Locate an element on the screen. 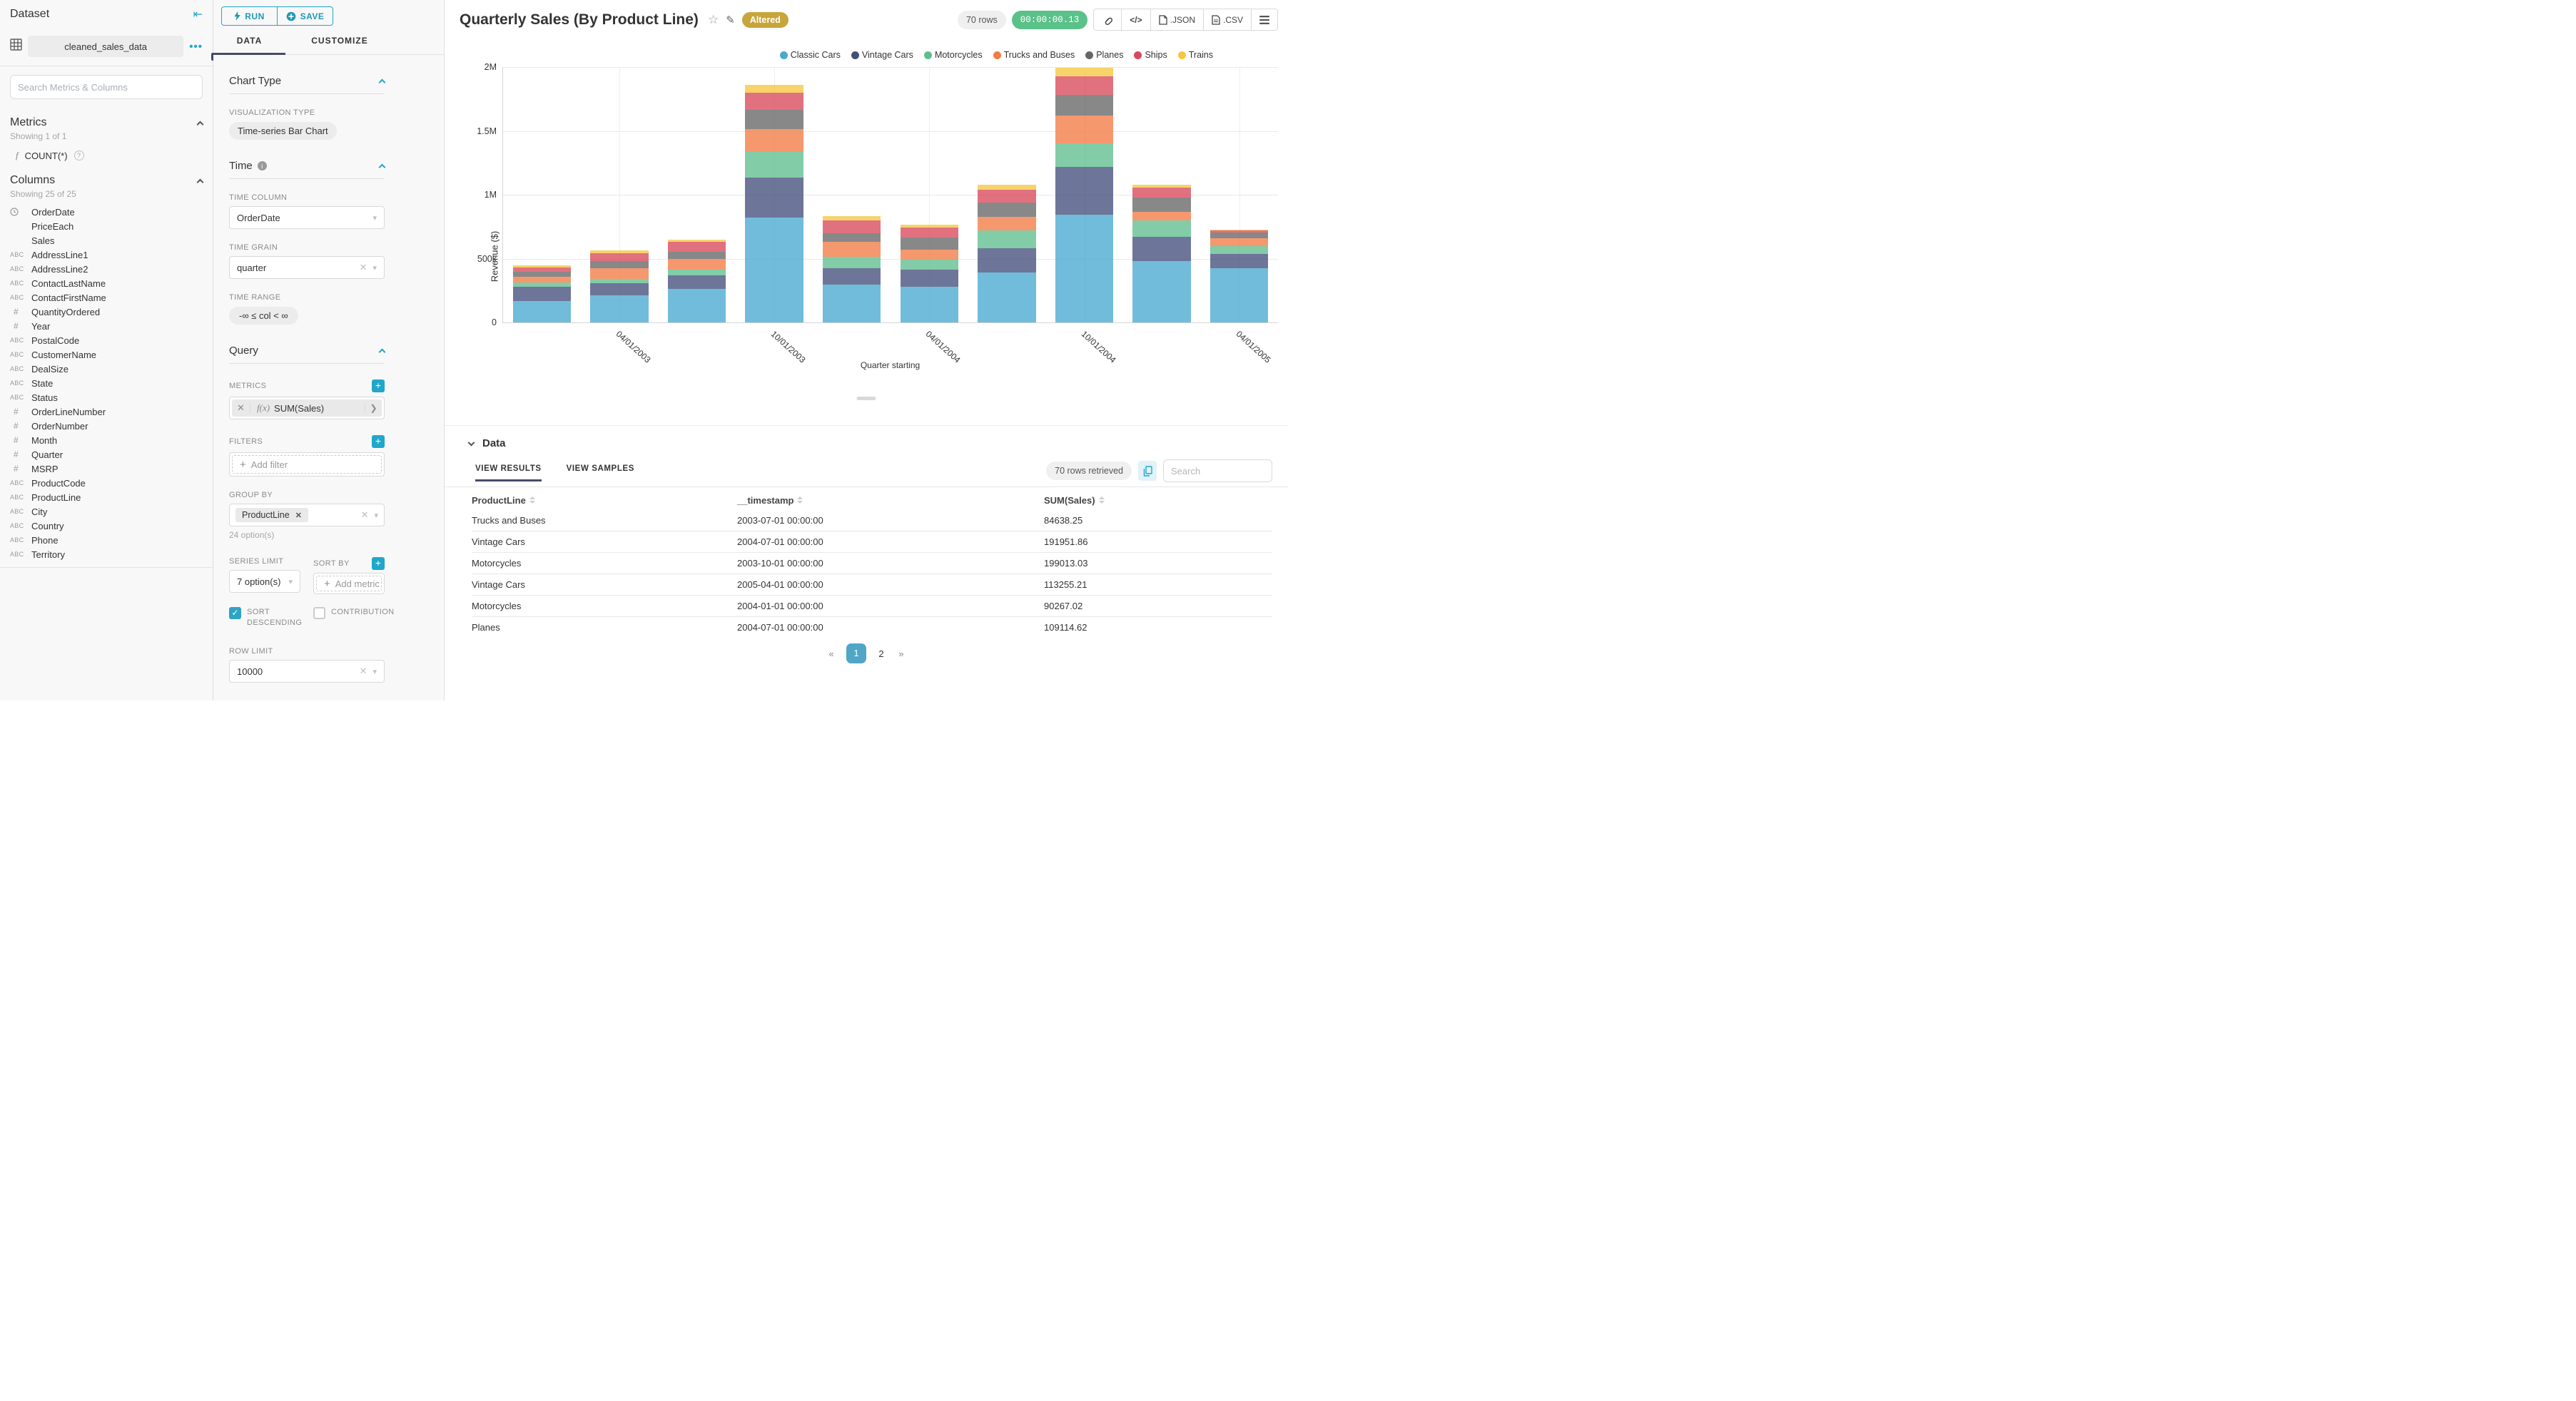 Image resolution: width=2576 pixels, height=1401 pixels. legend-item: Trucks and Buses is located at coordinates (1034, 55).